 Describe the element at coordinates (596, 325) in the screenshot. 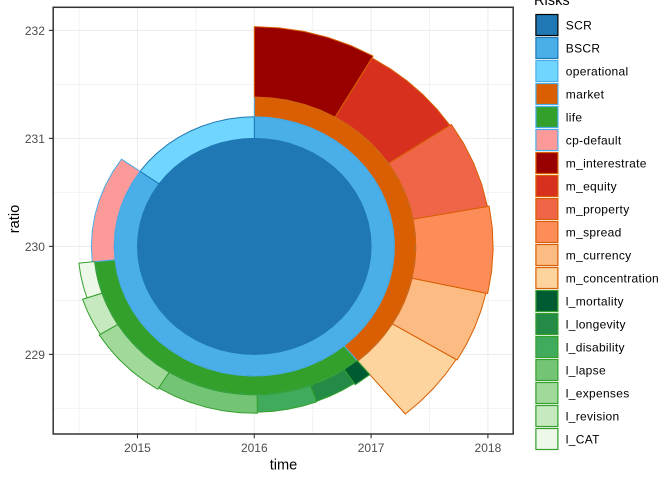

I see `svg-text: l_longevity` at that location.